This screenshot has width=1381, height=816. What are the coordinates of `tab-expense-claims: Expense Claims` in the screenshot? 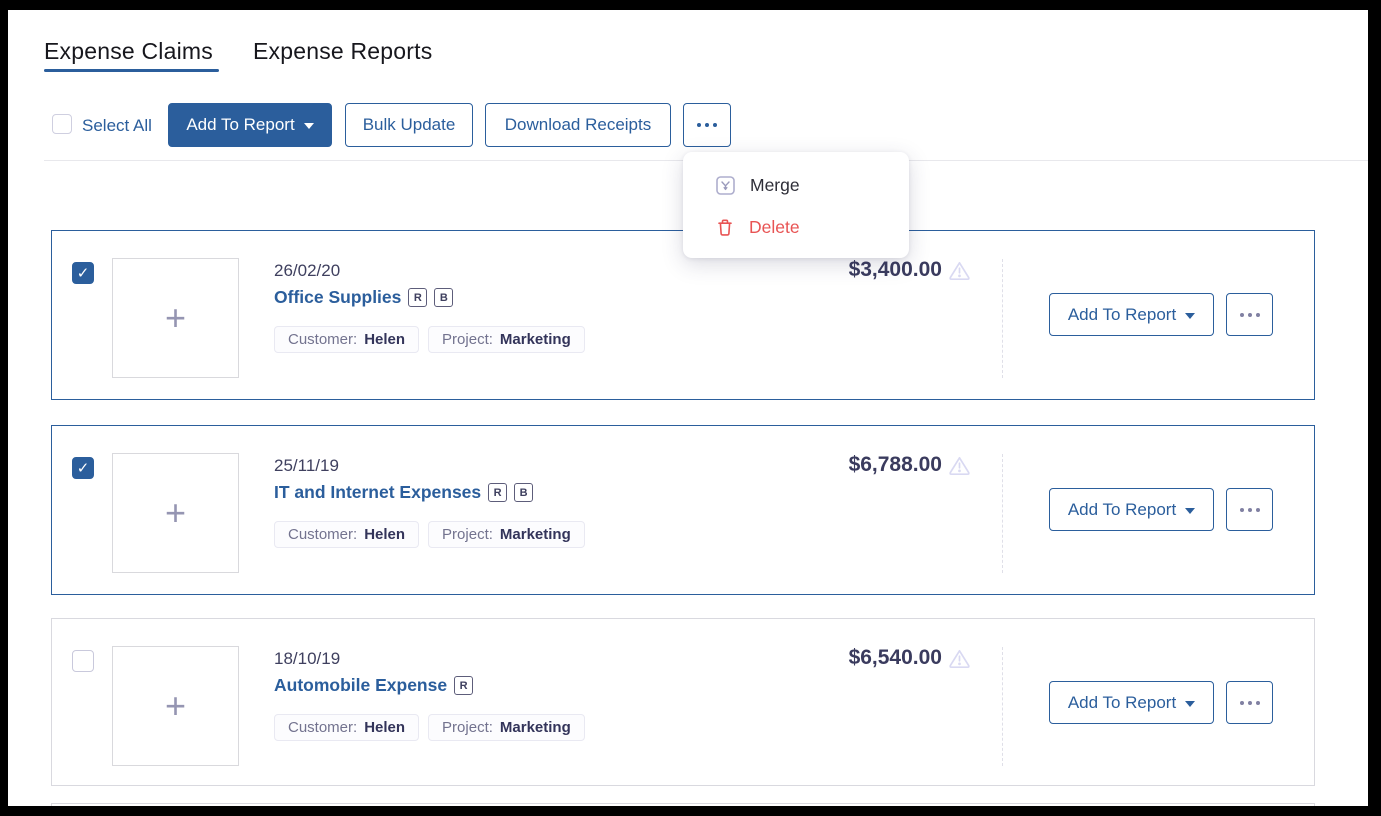 It's located at (128, 51).